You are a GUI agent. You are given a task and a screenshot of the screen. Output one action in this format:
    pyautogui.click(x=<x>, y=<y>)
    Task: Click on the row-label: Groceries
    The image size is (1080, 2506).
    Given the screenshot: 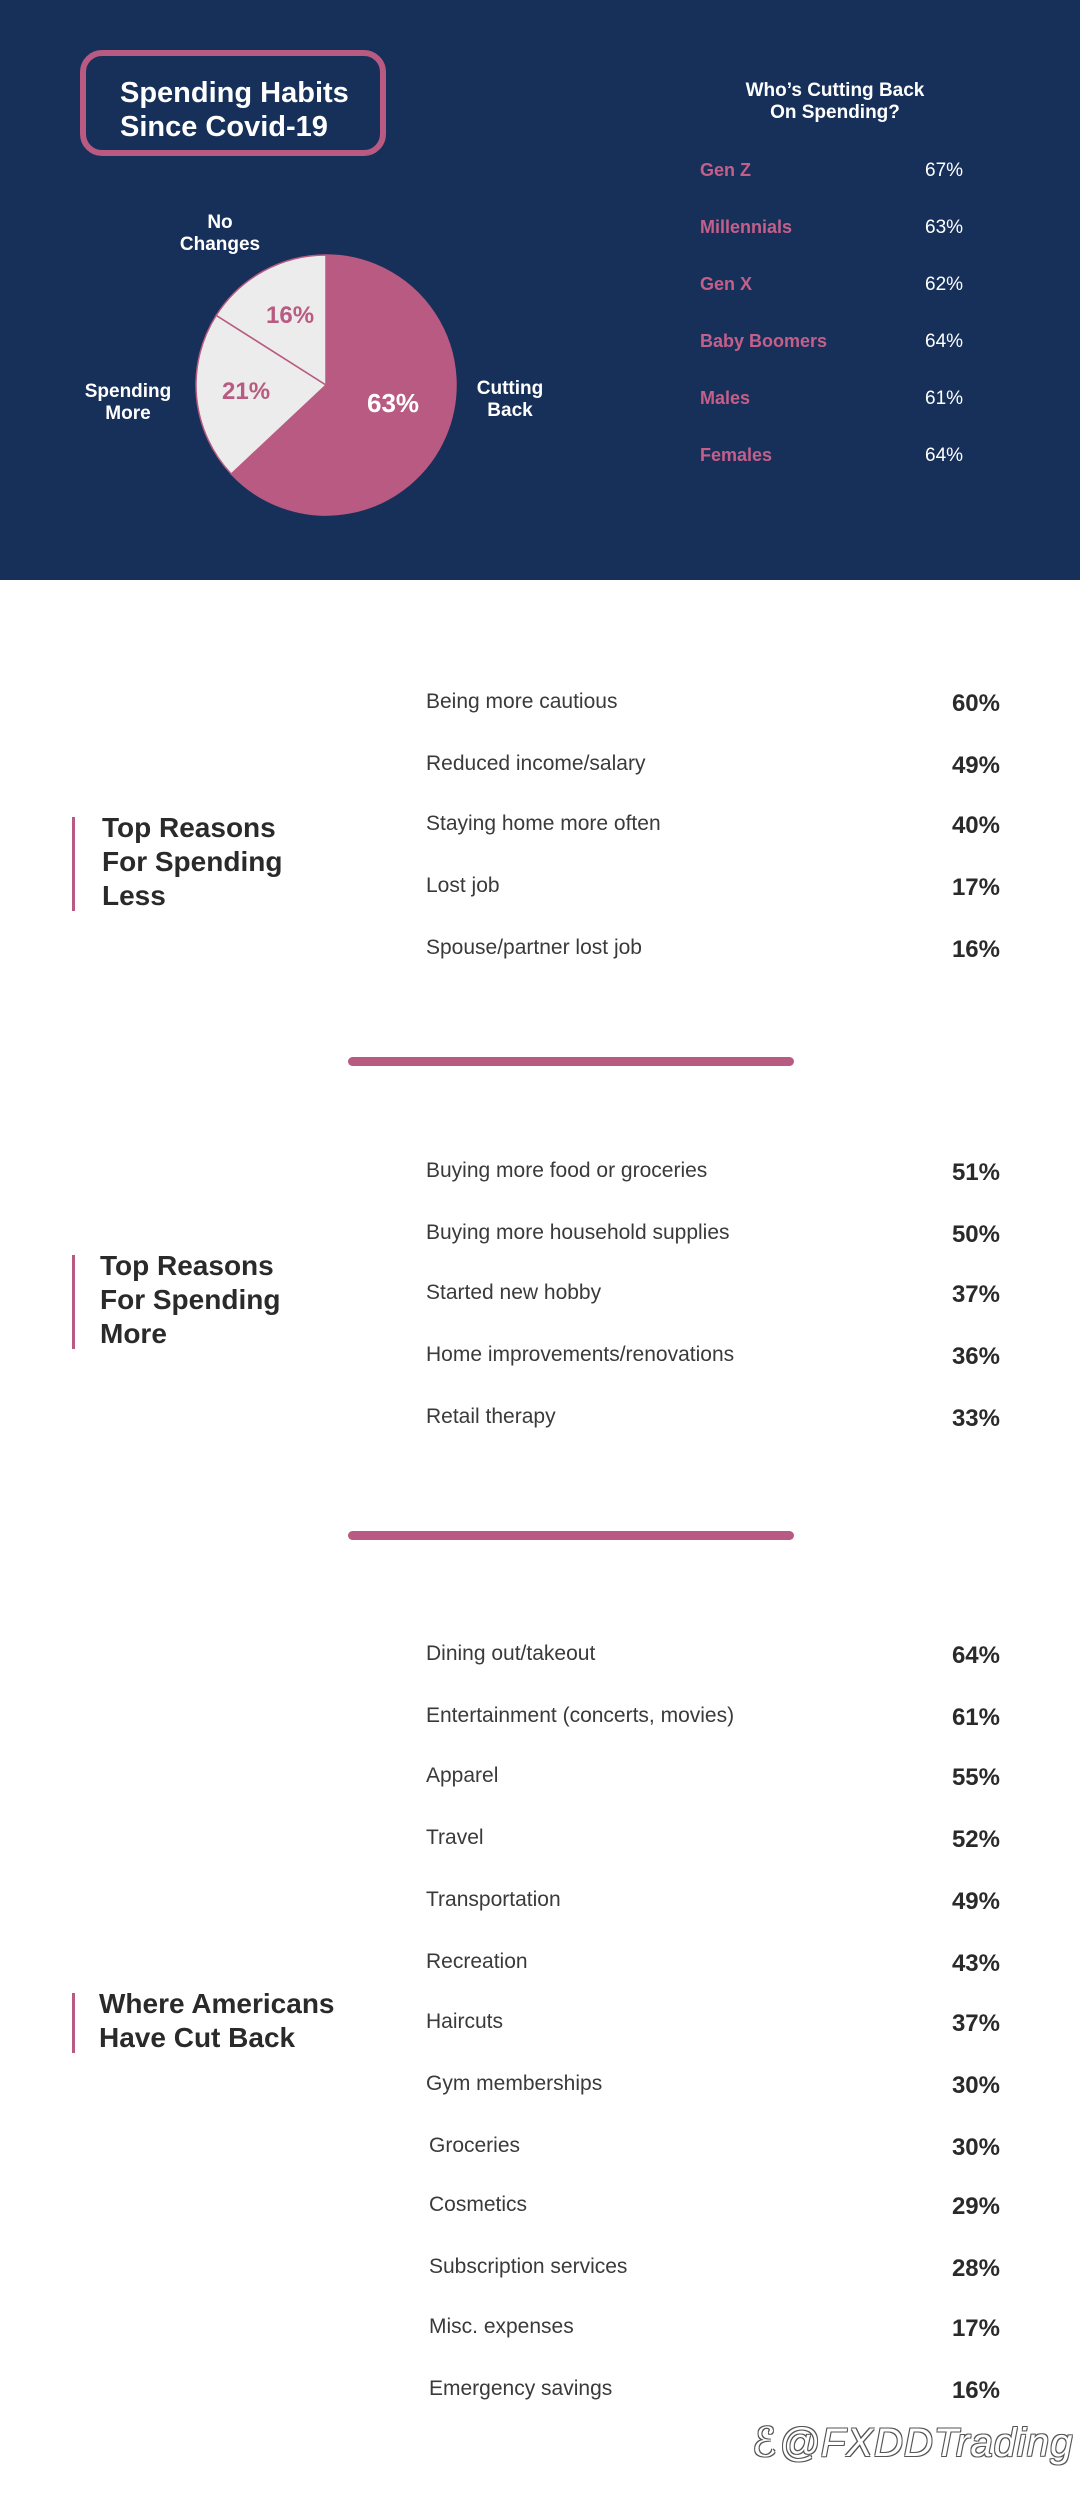 What is the action you would take?
    pyautogui.click(x=475, y=2145)
    